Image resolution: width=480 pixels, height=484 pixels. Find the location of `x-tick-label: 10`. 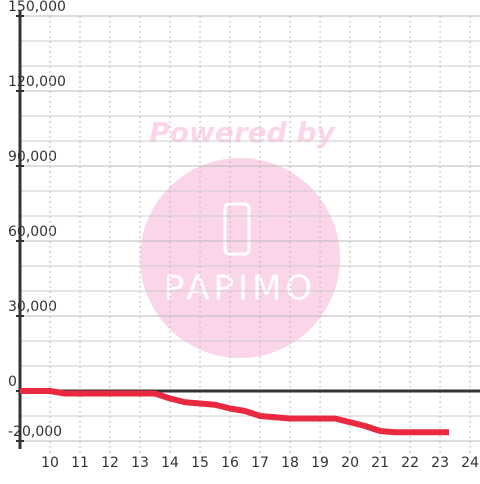

x-tick-label: 10 is located at coordinates (50, 463).